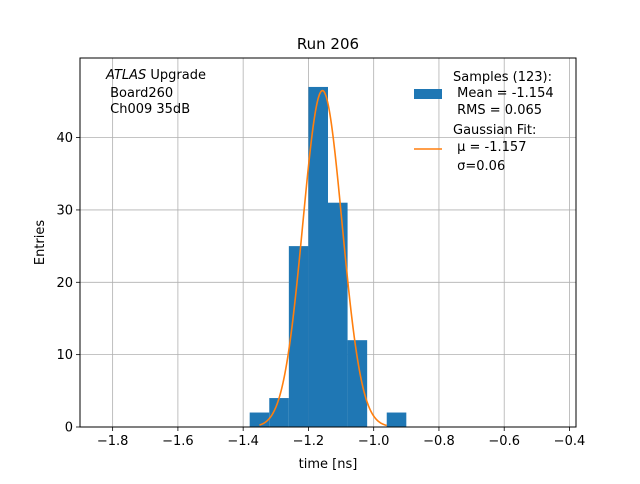  Describe the element at coordinates (64, 138) in the screenshot. I see `y-tick-label-4: 40` at that location.